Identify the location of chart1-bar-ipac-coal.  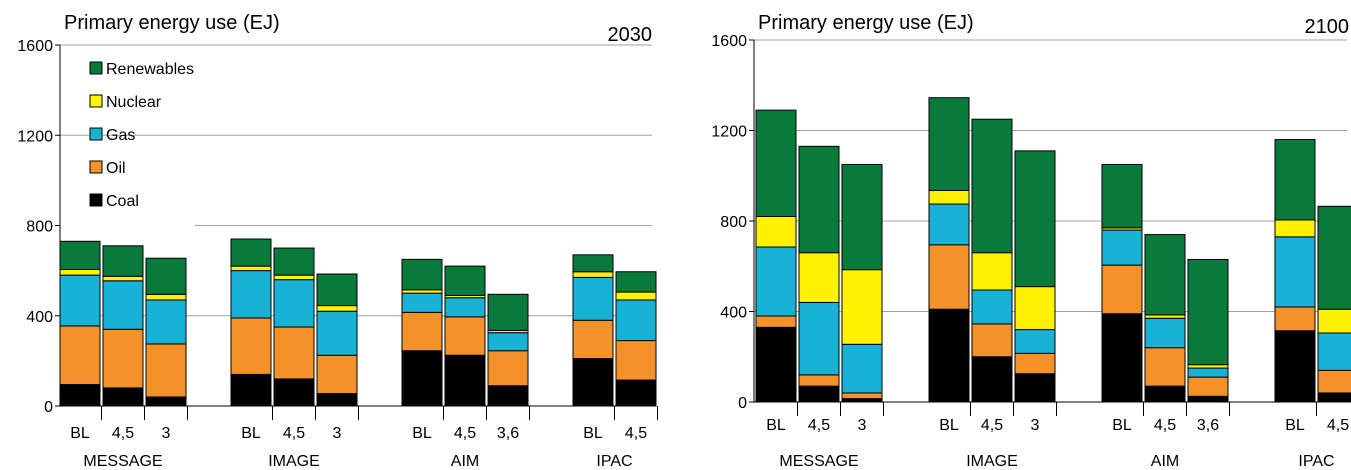
(593, 382).